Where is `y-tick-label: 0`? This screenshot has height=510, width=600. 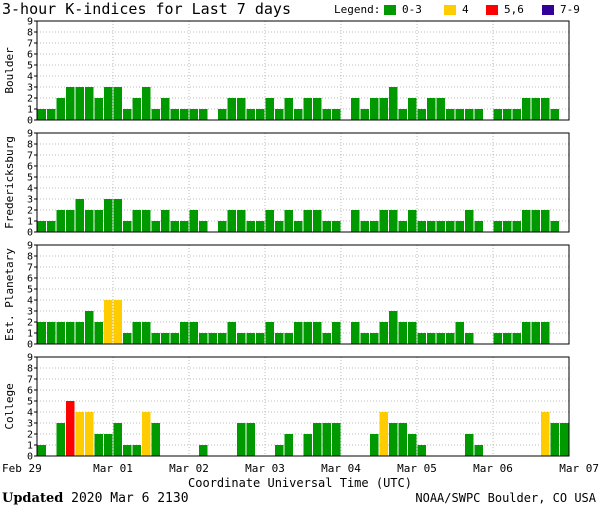
y-tick-label: 0 is located at coordinates (30, 233).